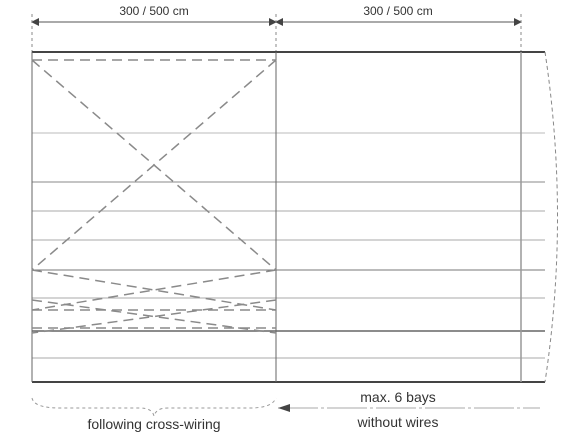  What do you see at coordinates (397, 11) in the screenshot?
I see `dimension-right-label: 300 / 500 cm` at bounding box center [397, 11].